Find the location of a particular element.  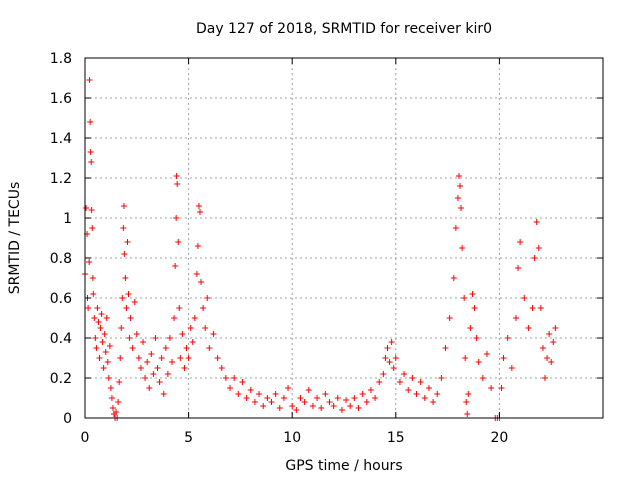

x-axis-label: GPS time / hours is located at coordinates (343, 466).